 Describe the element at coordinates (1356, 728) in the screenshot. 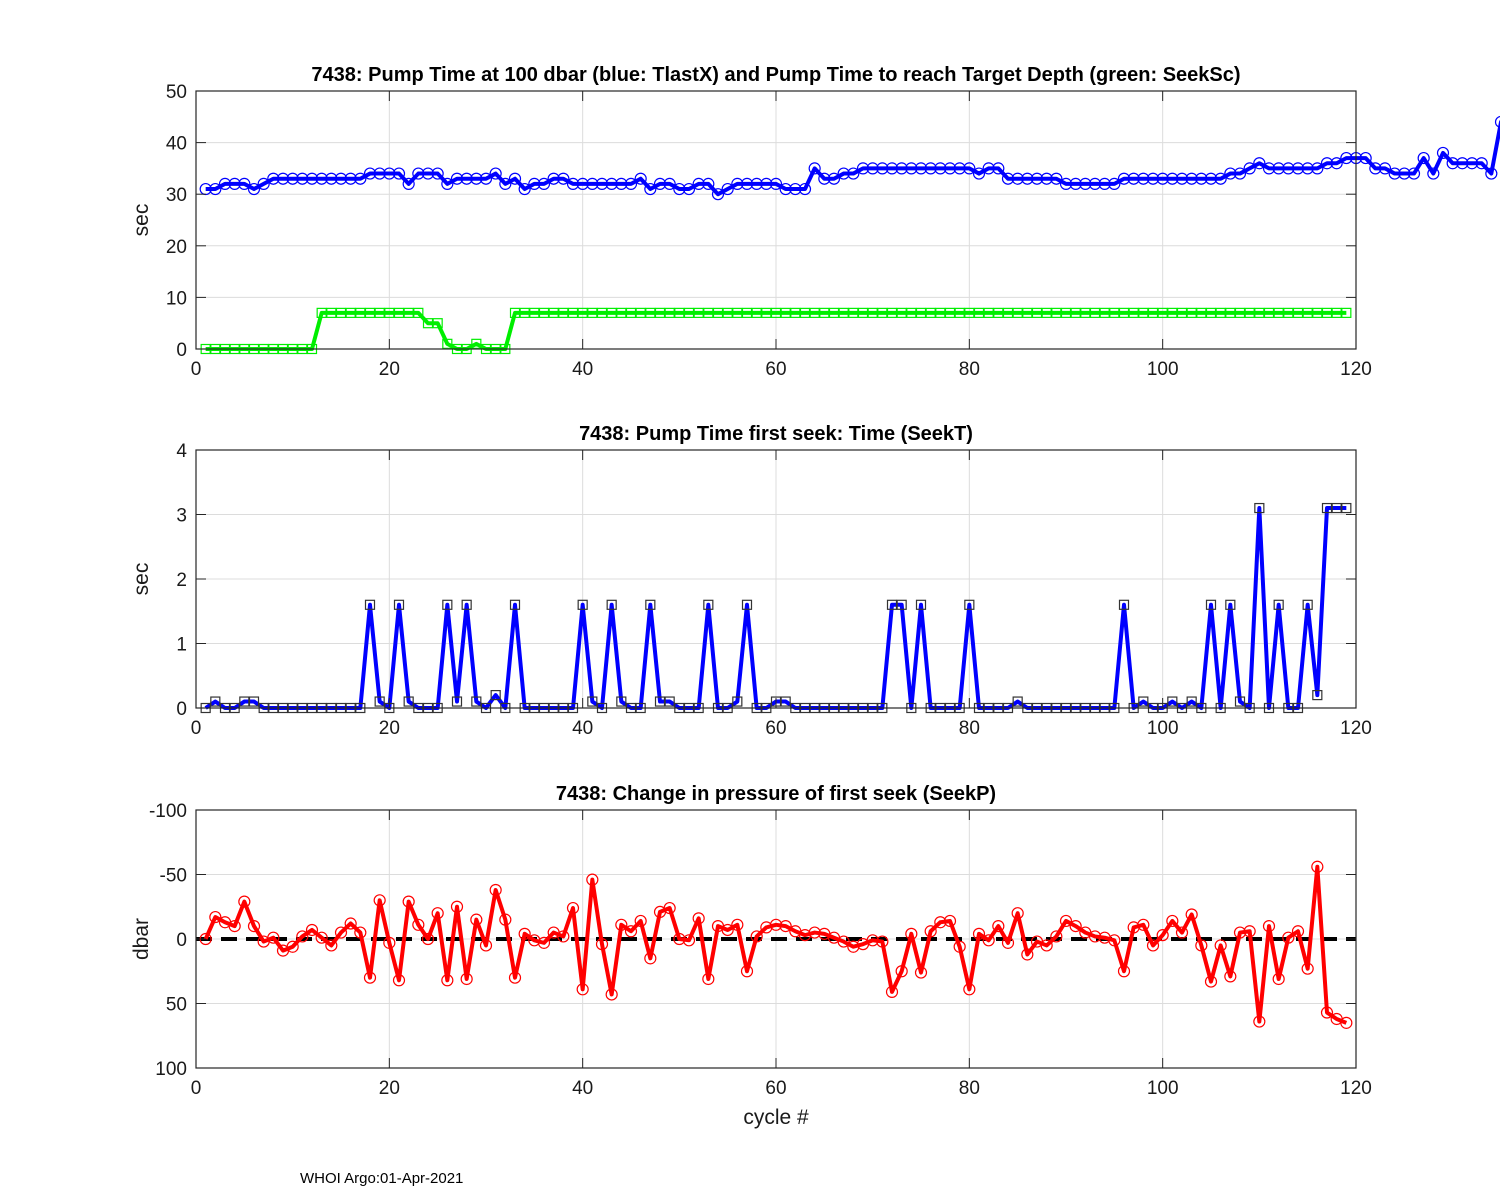

I see `x-tick-label: 120` at that location.